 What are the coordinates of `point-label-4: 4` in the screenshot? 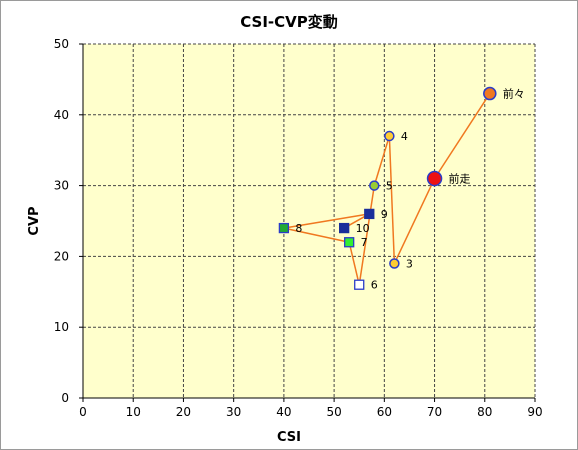 It's located at (404, 136).